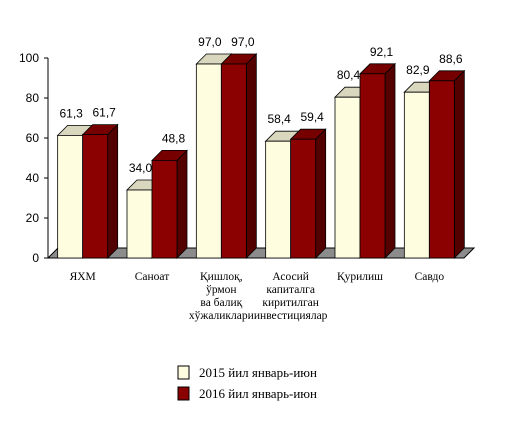 The image size is (513, 445). Describe the element at coordinates (382, 52) in the screenshot. I see `data-label: 92,1` at that location.